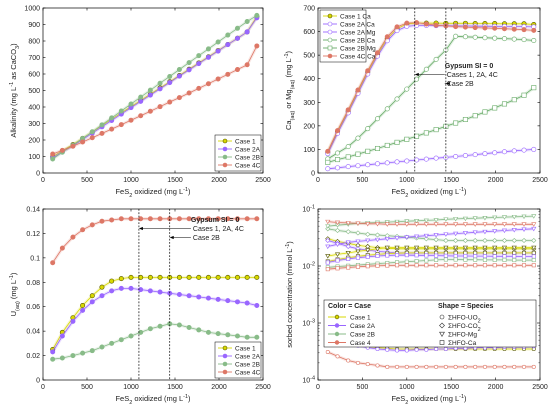  What do you see at coordinates (431, 159) in the screenshot?
I see `series-case-2a-mg` at bounding box center [431, 159].